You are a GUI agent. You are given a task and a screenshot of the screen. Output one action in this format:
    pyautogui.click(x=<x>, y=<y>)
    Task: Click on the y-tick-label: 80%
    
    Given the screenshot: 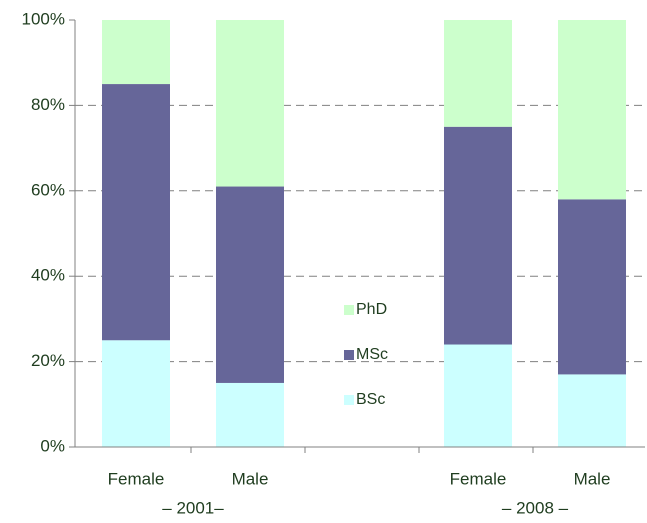 What is the action you would take?
    pyautogui.click(x=48, y=104)
    